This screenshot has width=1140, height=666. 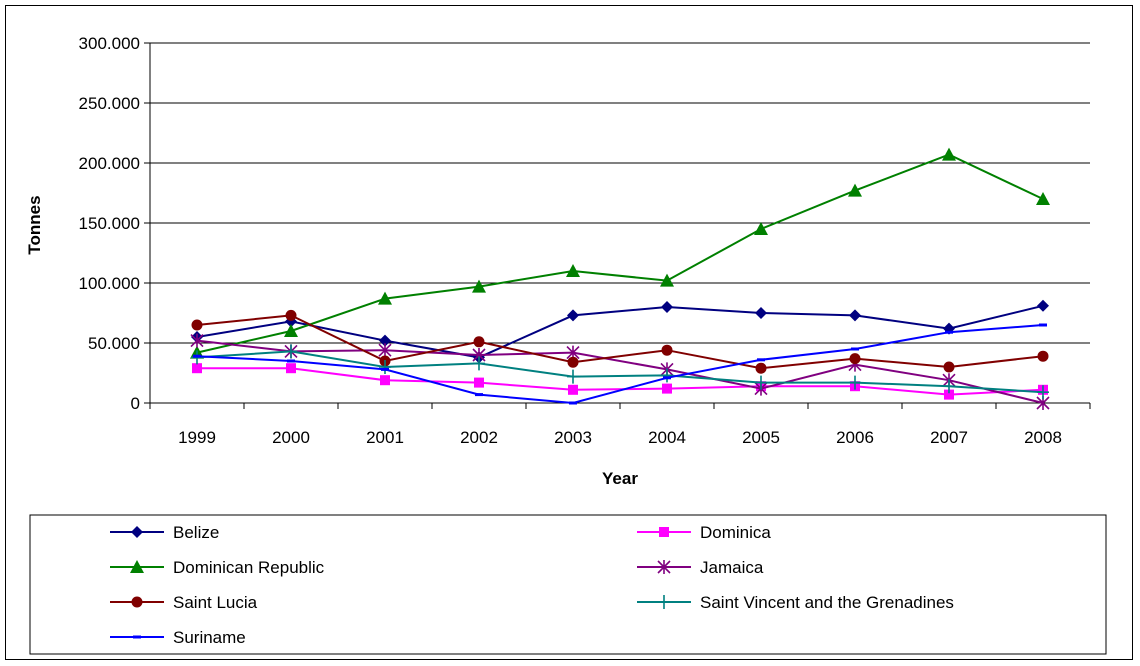 I want to click on x-tick-label: 2006, so click(x=855, y=437).